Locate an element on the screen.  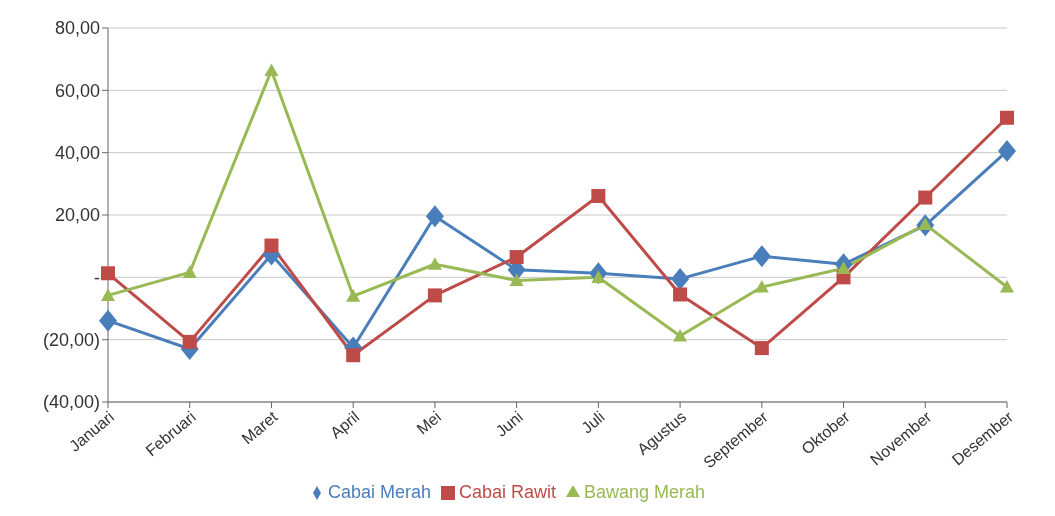
y-tick-label: 20,00 is located at coordinates (77, 215).